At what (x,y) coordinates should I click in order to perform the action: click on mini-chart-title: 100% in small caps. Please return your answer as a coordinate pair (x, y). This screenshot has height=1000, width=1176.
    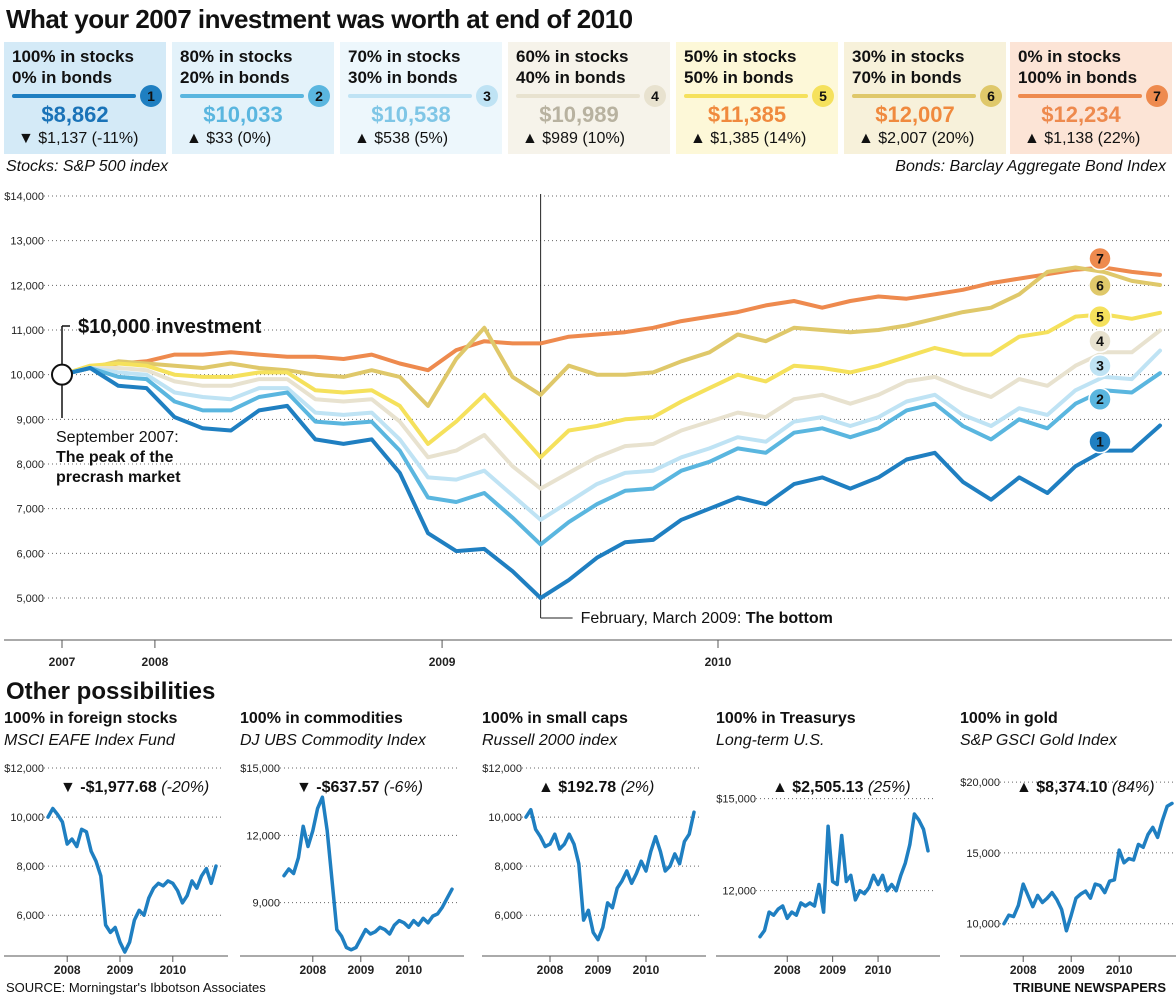
    Looking at the image, I should click on (555, 718).